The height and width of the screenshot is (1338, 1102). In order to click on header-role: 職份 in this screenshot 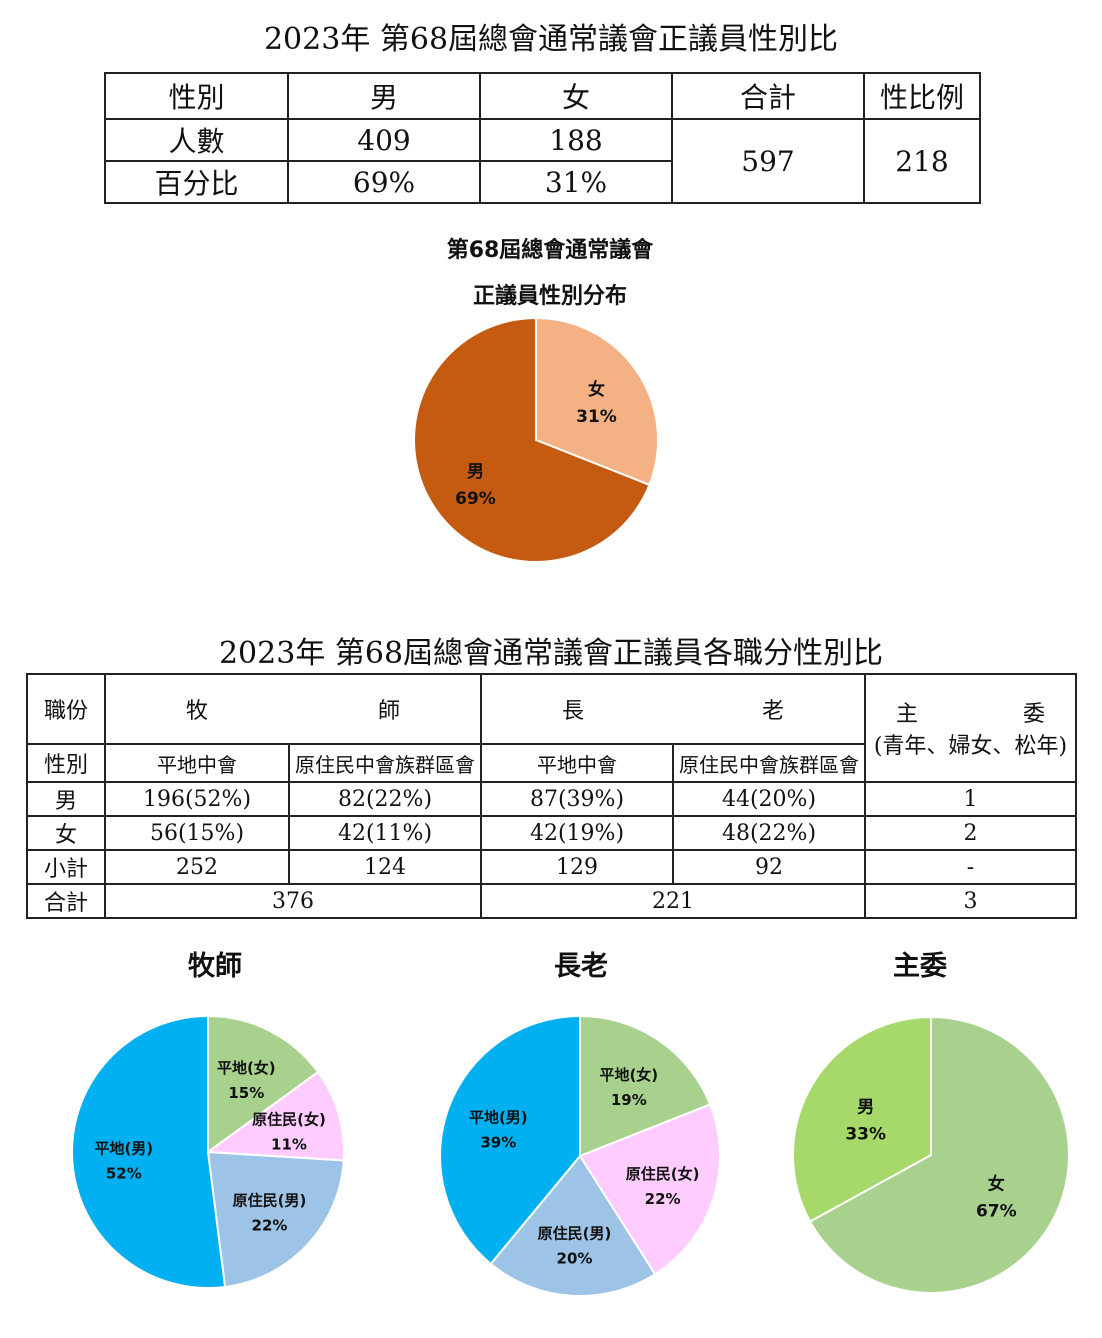, I will do `click(66, 709)`.